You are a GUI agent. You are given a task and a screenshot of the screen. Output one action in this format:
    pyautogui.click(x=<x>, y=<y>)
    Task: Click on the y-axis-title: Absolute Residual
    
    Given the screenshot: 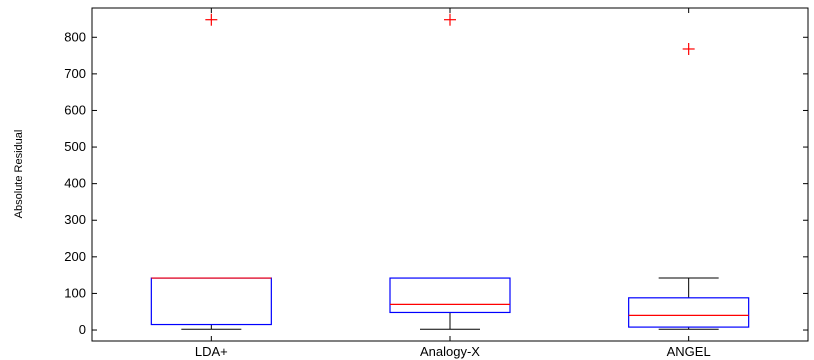 What is the action you would take?
    pyautogui.click(x=19, y=174)
    